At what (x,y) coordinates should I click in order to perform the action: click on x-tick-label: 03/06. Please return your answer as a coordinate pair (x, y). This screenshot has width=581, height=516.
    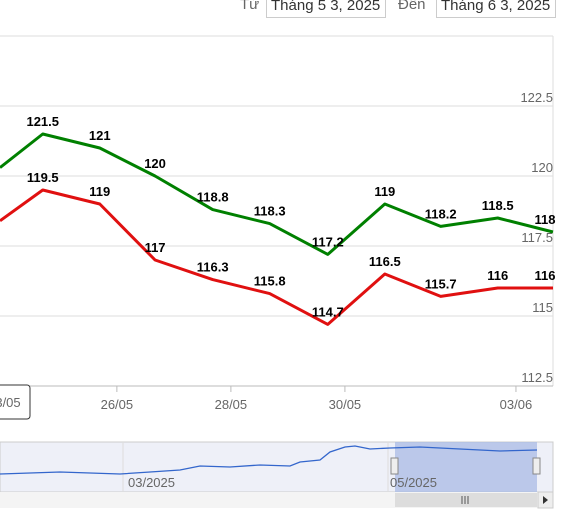
    Looking at the image, I should click on (516, 404).